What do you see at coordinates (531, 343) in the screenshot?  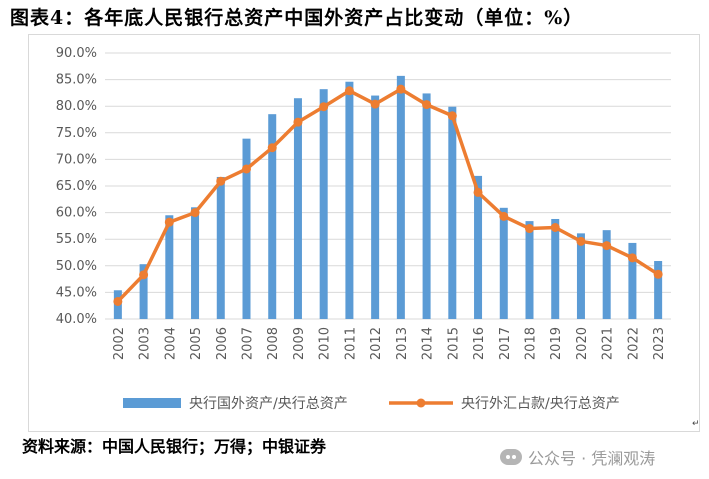 I see `x-tick-label: 2018` at bounding box center [531, 343].